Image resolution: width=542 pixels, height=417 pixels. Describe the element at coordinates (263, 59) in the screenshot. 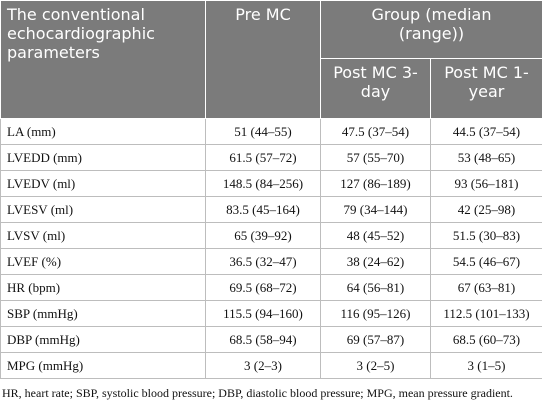

I see `header-cell: Pre MC` at that location.